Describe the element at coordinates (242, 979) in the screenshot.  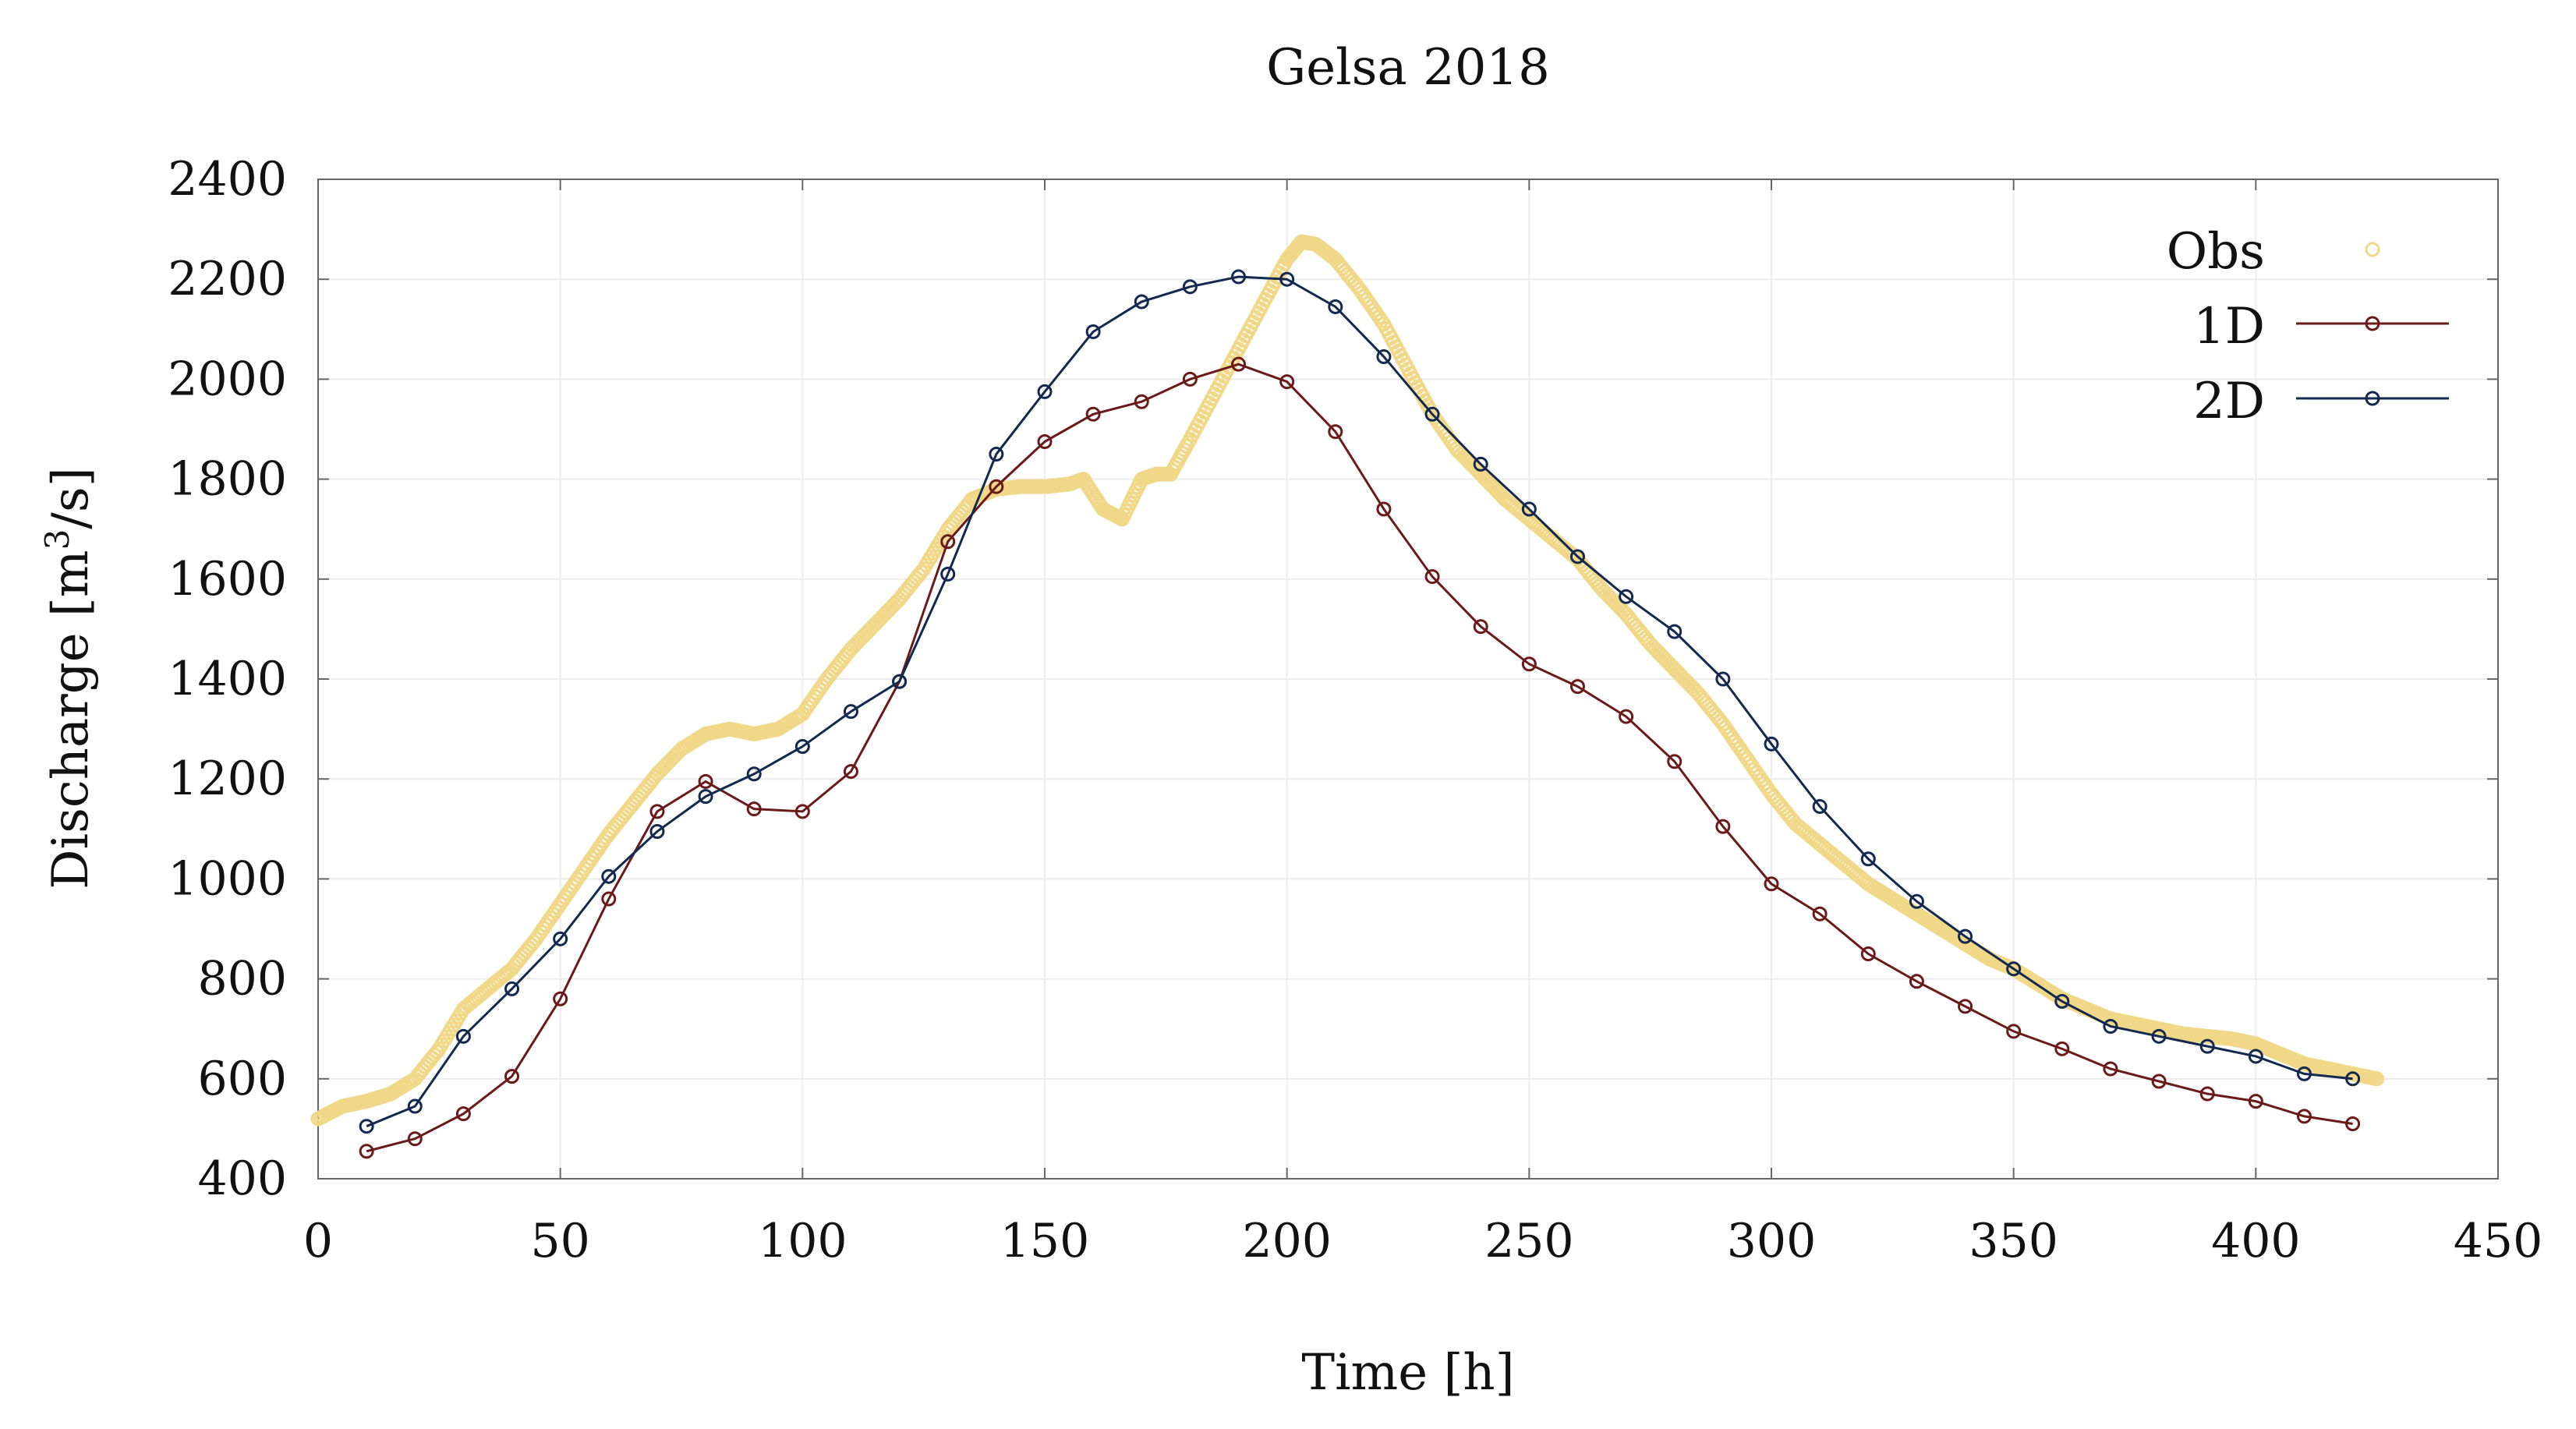
I see `y-tick-label: 800` at that location.